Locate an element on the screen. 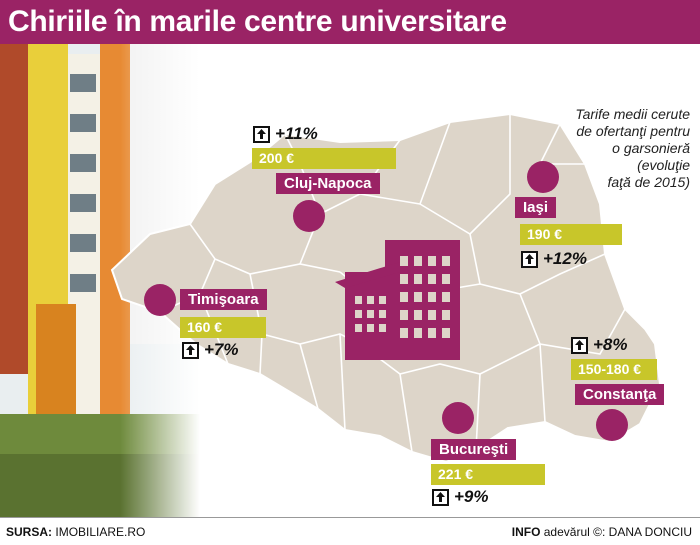 The height and width of the screenshot is (545, 700). bucuresti-price: 221 € is located at coordinates (488, 474).